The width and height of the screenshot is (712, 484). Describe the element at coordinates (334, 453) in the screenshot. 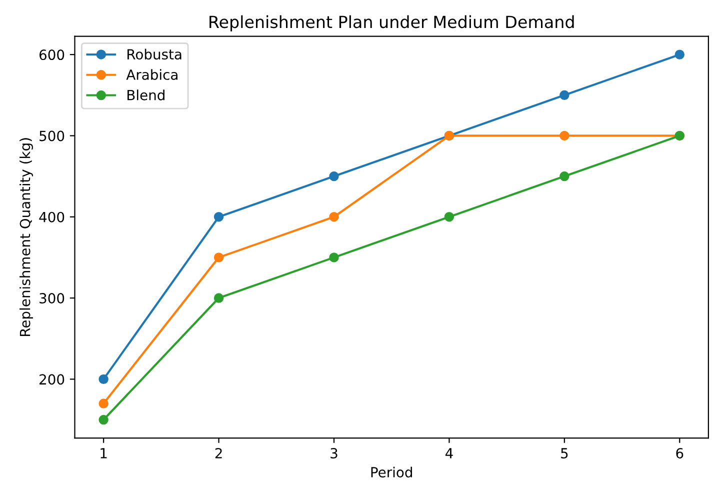

I see `x-tick-label: 3` at that location.